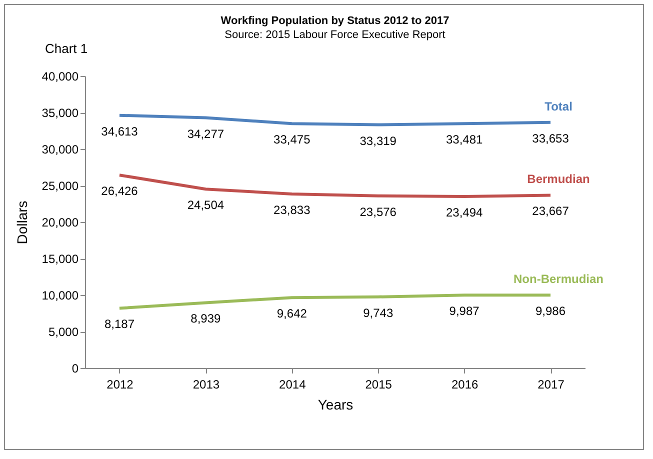 The image size is (653, 459). What do you see at coordinates (558, 106) in the screenshot?
I see `series-label: Total` at bounding box center [558, 106].